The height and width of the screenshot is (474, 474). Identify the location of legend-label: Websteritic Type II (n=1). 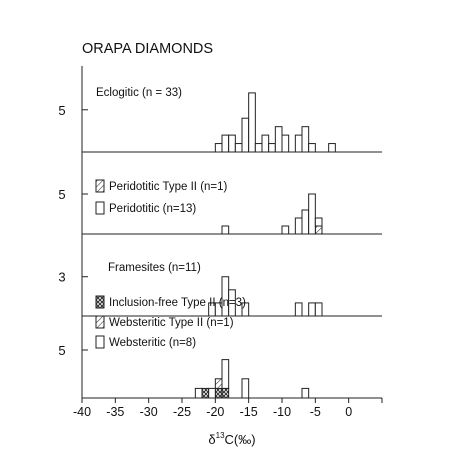
(171, 323).